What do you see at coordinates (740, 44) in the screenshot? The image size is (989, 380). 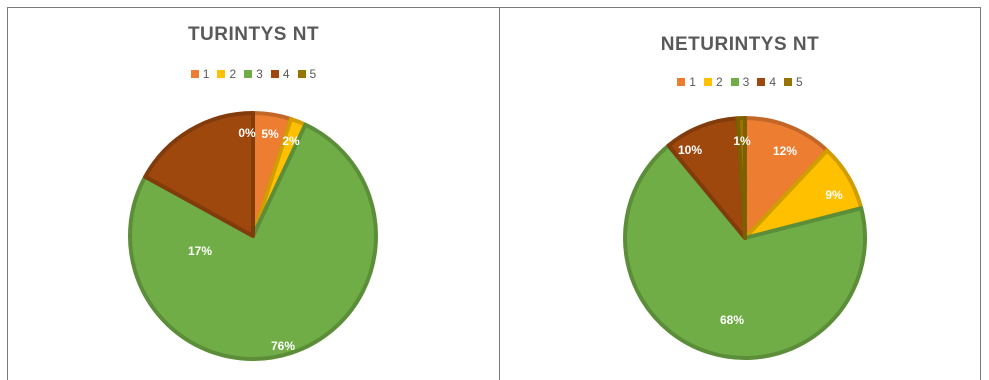 I see `chart-title: NETURINTYS NT` at bounding box center [740, 44].